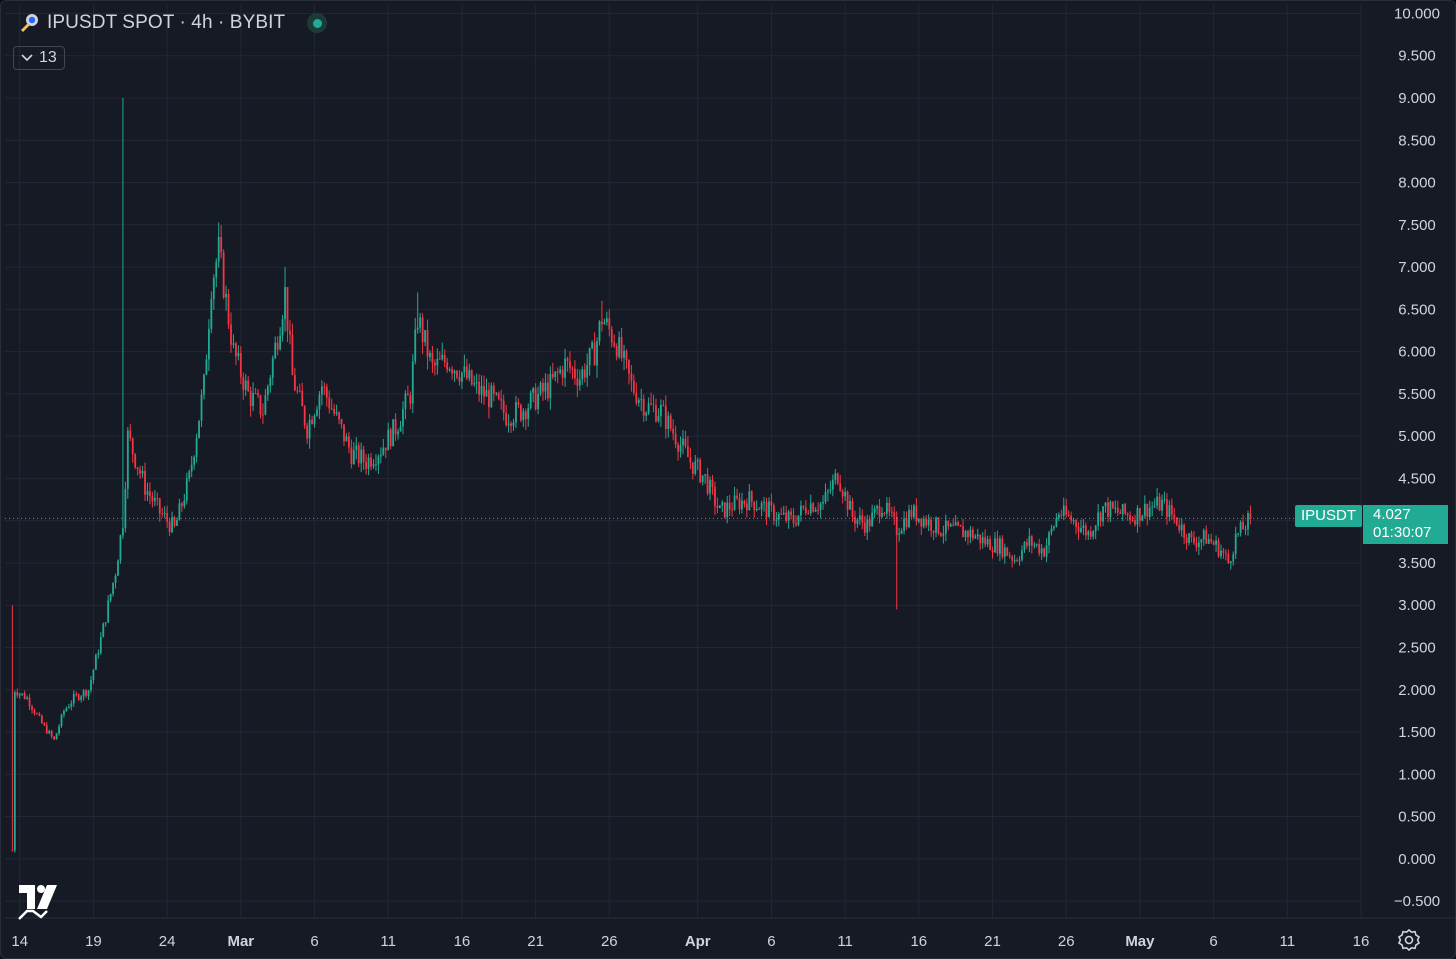 This screenshot has height=959, width=1456. What do you see at coordinates (1417, 352) in the screenshot?
I see `y-tick-label: 6.000` at bounding box center [1417, 352].